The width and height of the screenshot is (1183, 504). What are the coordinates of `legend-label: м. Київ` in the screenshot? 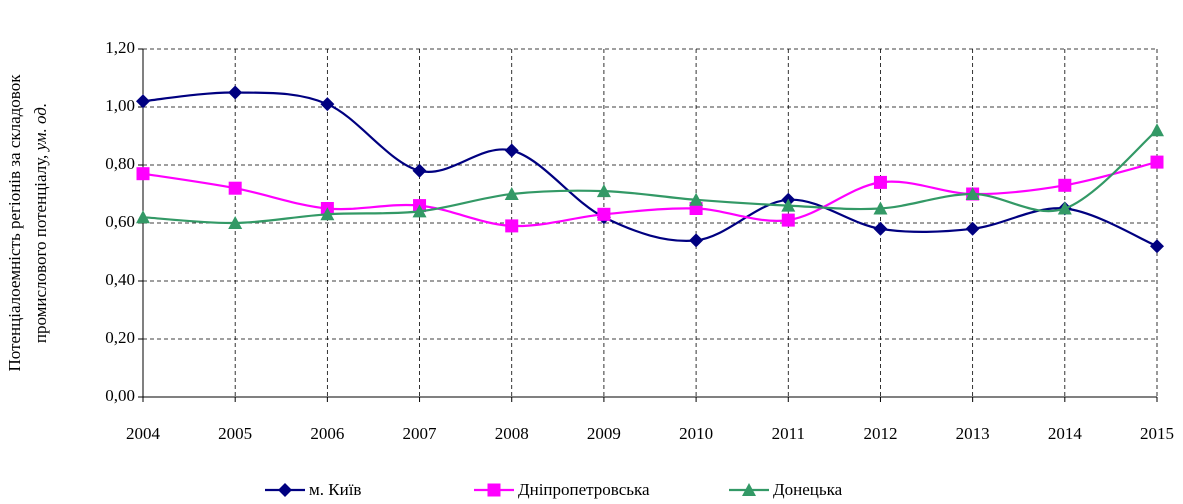 It's located at (335, 489).